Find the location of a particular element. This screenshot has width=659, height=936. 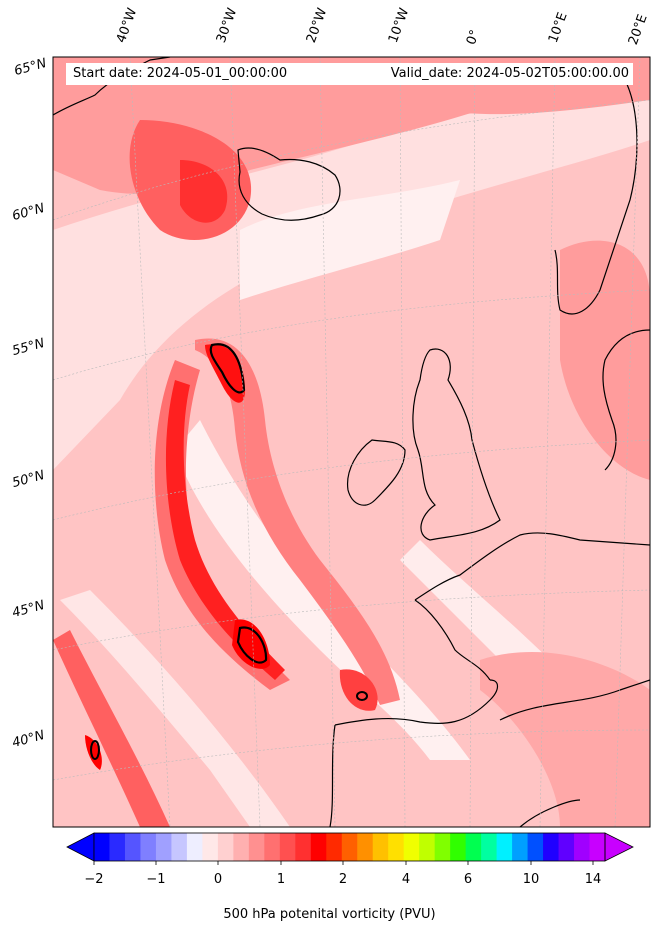

coast-med-north is located at coordinates (574, 700).